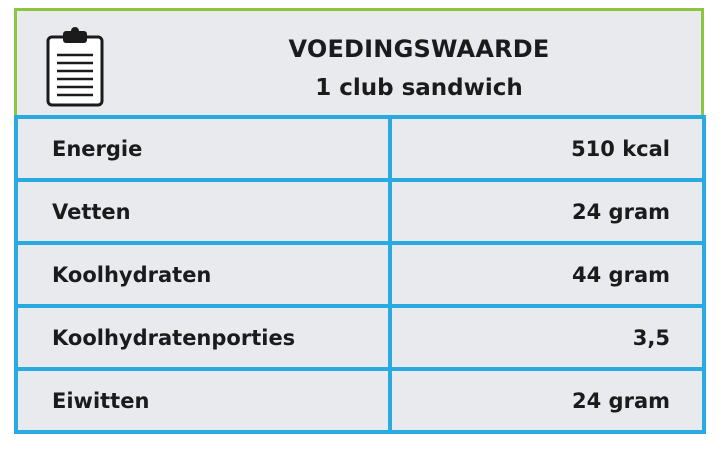 The image size is (720, 467). What do you see at coordinates (203, 211) in the screenshot?
I see `nutrient-name: Vetten` at bounding box center [203, 211].